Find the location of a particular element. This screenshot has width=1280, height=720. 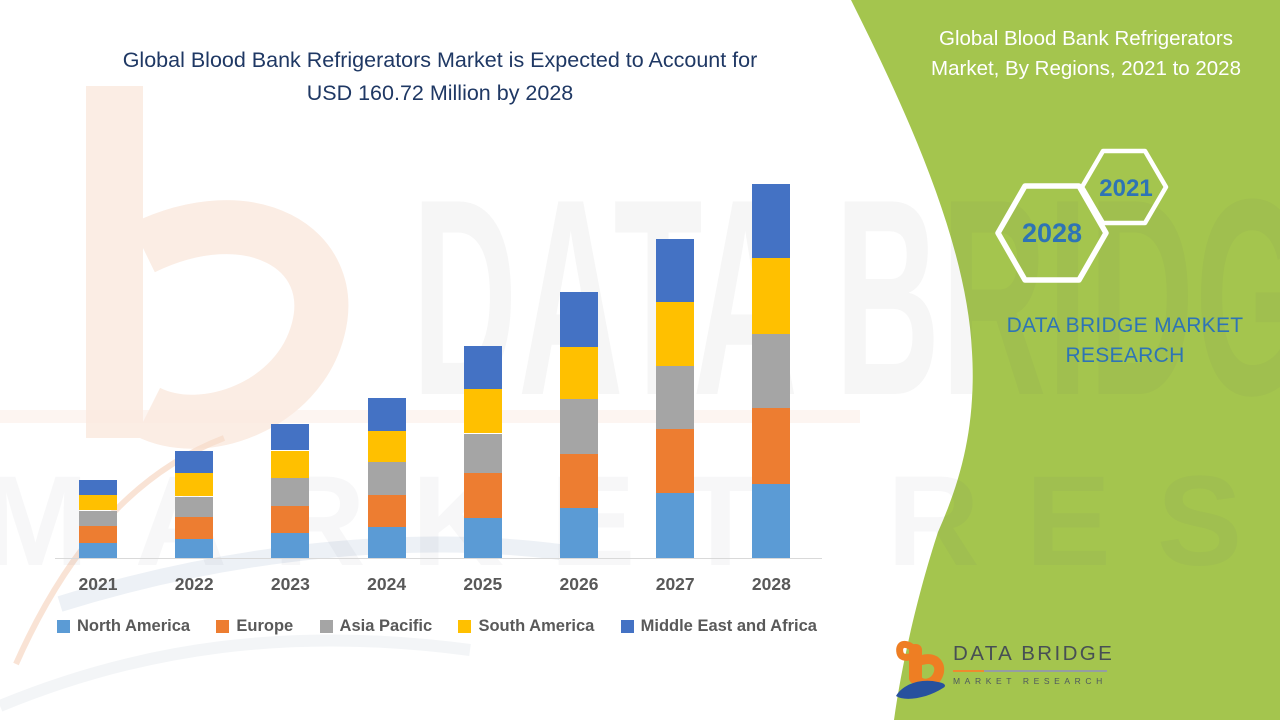

bar-segment-north-america-2023 is located at coordinates (290, 545).